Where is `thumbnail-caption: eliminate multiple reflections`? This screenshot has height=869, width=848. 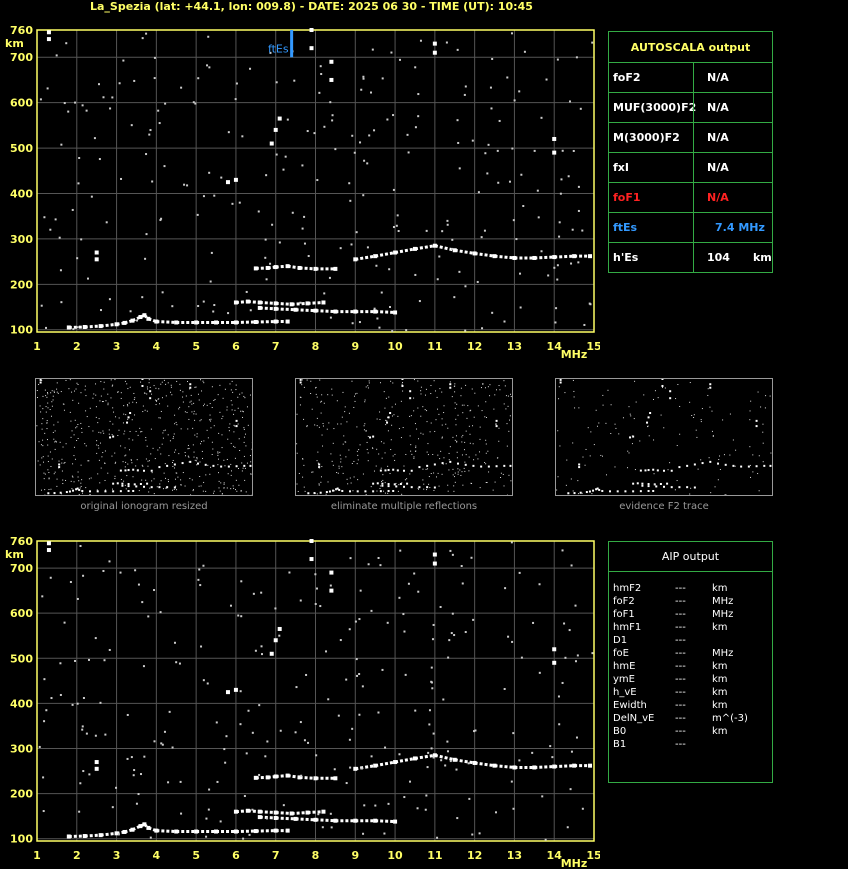
thumbnail-caption: eliminate multiple reflections is located at coordinates (404, 506).